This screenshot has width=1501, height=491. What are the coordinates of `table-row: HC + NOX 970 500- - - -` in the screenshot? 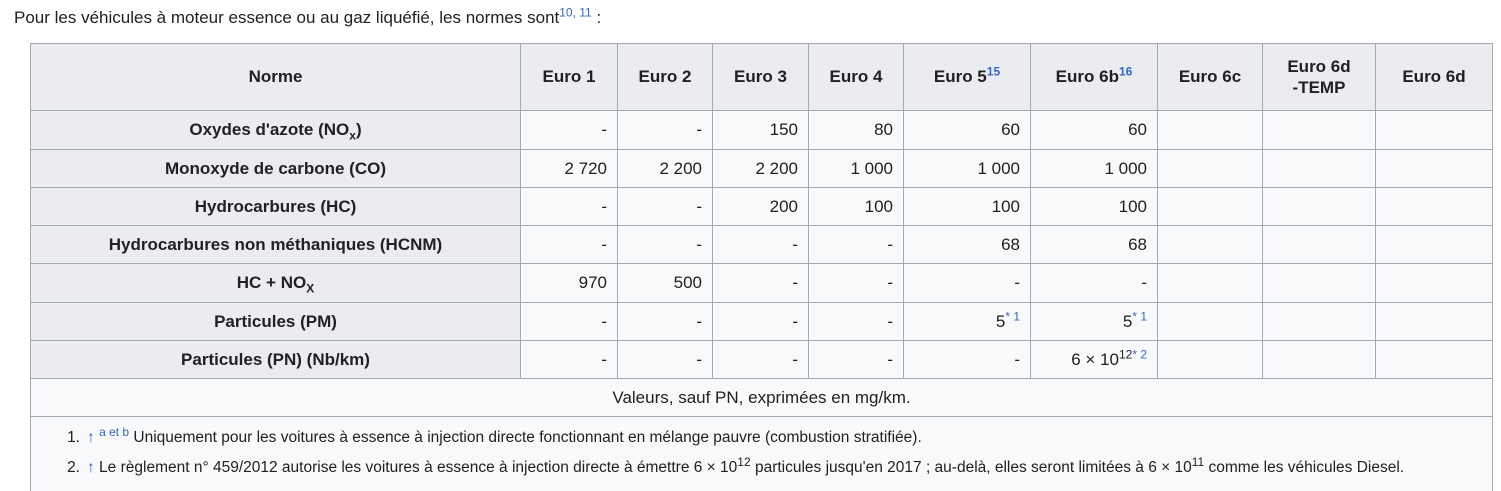 It's located at (761, 283).